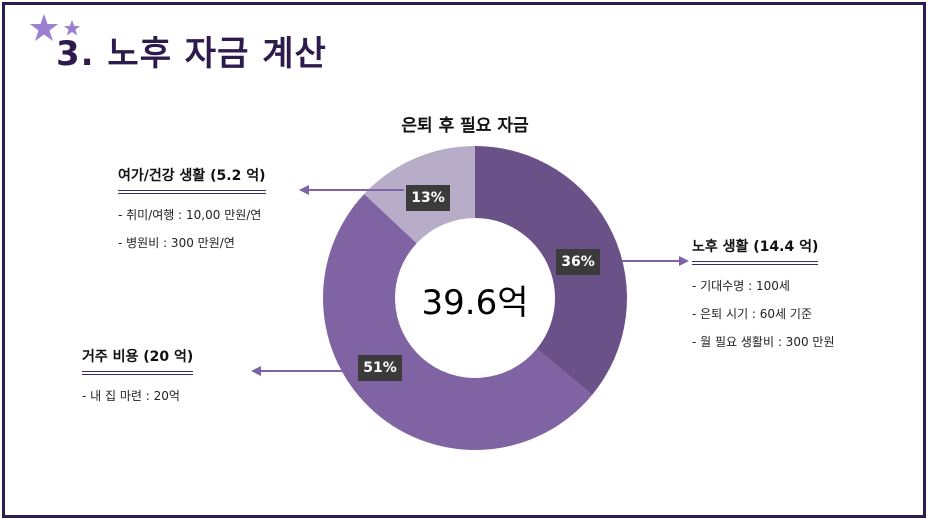  What do you see at coordinates (741, 286) in the screenshot?
I see `list-item: - 기대수명 : 100세` at bounding box center [741, 286].